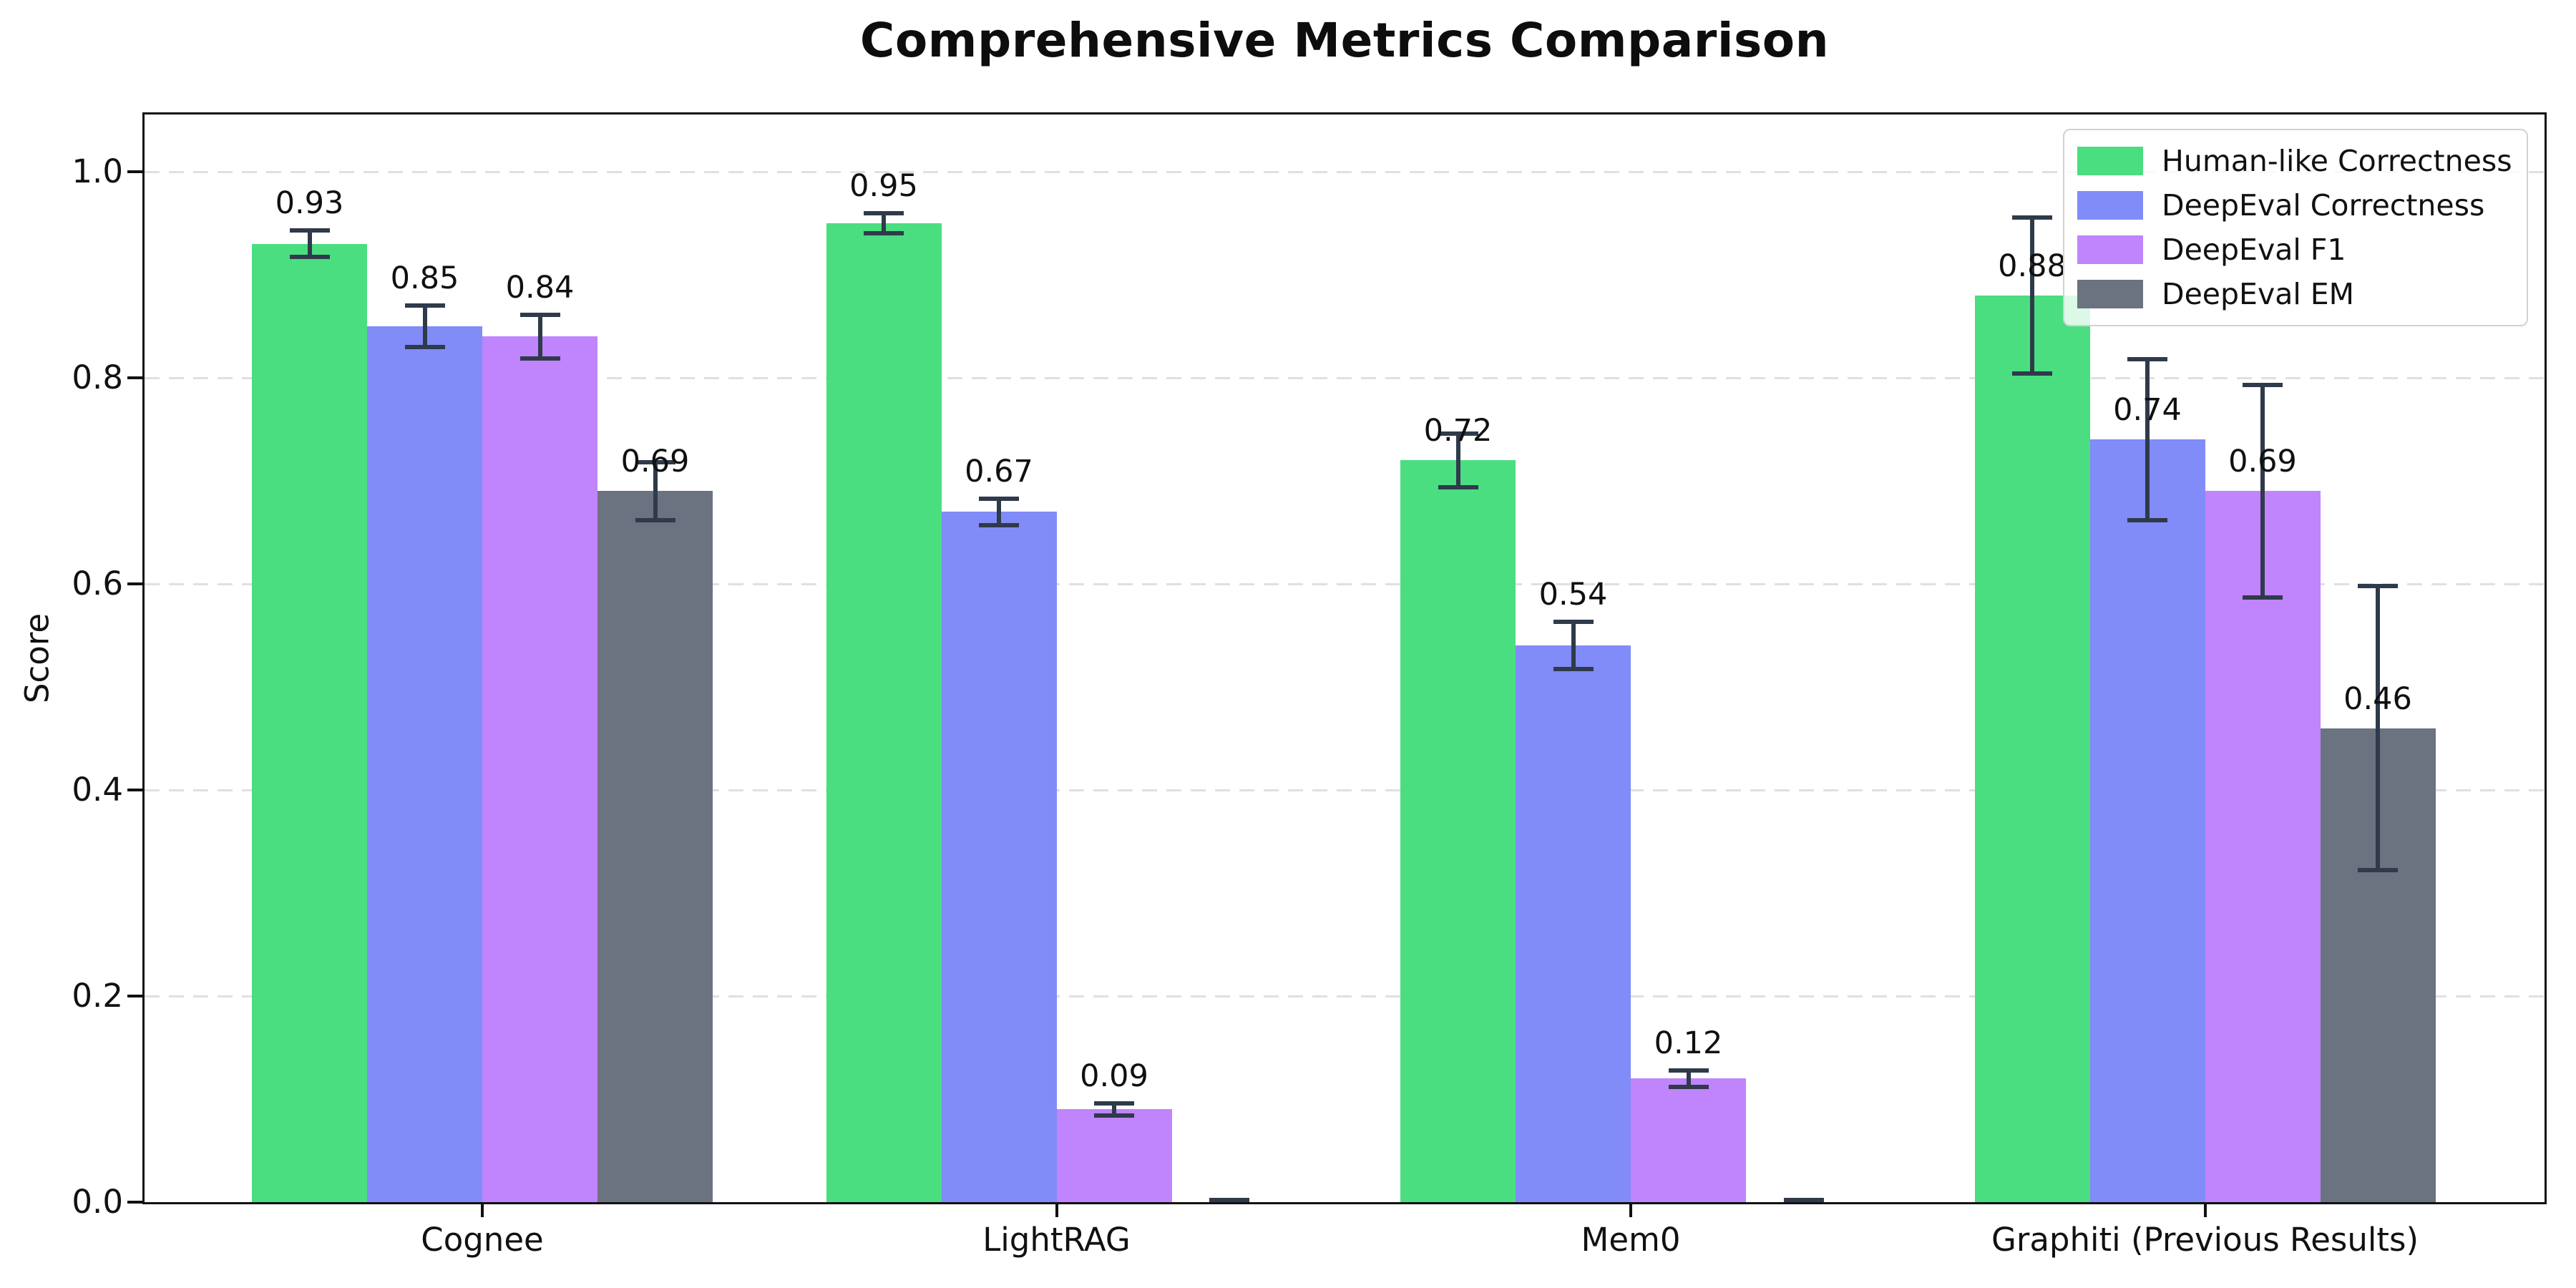 This screenshot has width=2576, height=1288. I want to click on bar-value-label: 0.88, so click(2032, 266).